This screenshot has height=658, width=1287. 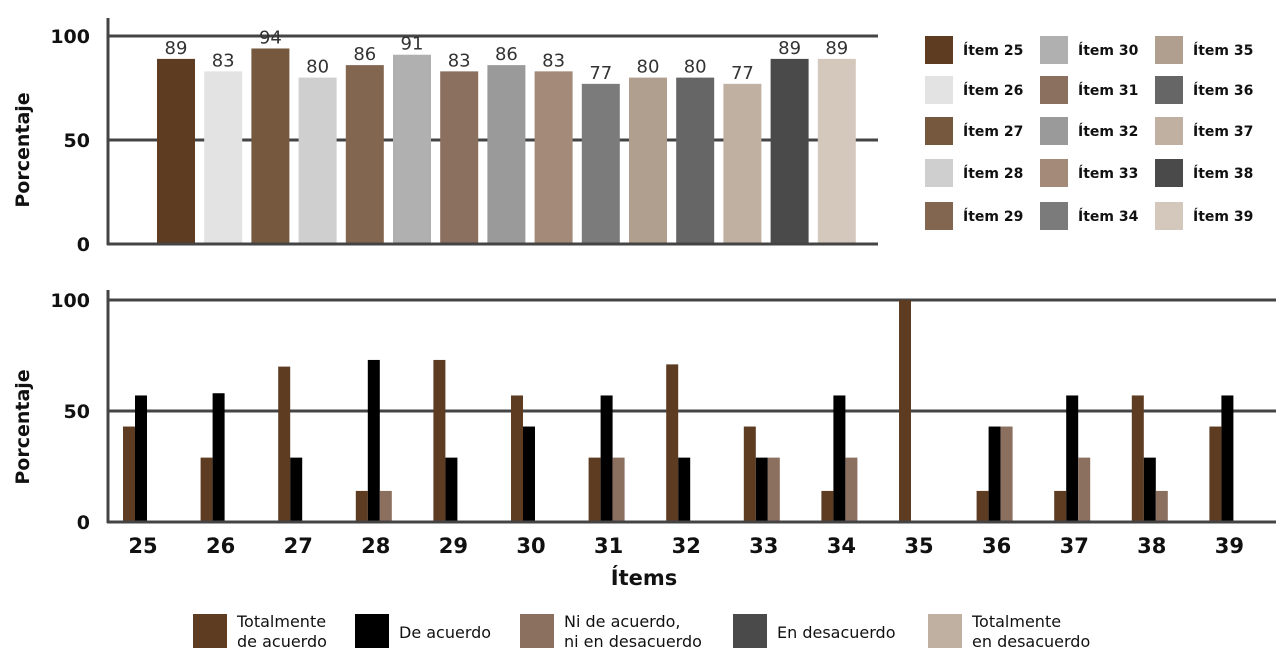 I want to click on bottom-legend-label: ni en desacuerdo, so click(x=633, y=641).